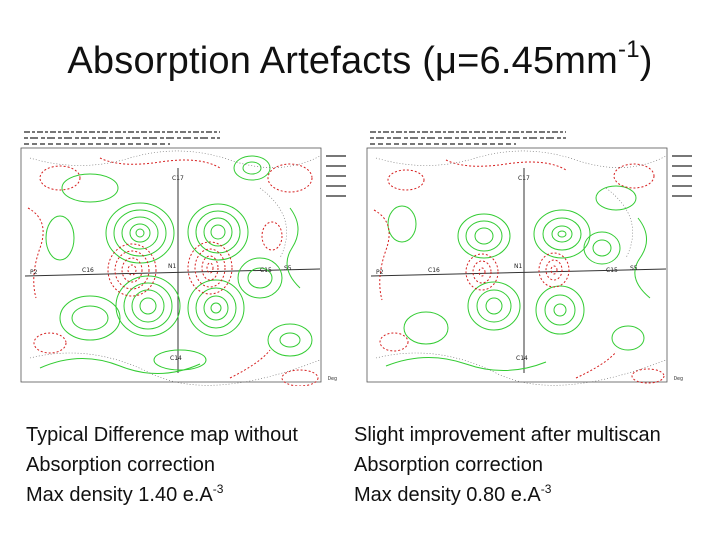 This screenshot has width=720, height=540. What do you see at coordinates (629, 49) in the screenshot?
I see `title-superscript: -1` at bounding box center [629, 49].